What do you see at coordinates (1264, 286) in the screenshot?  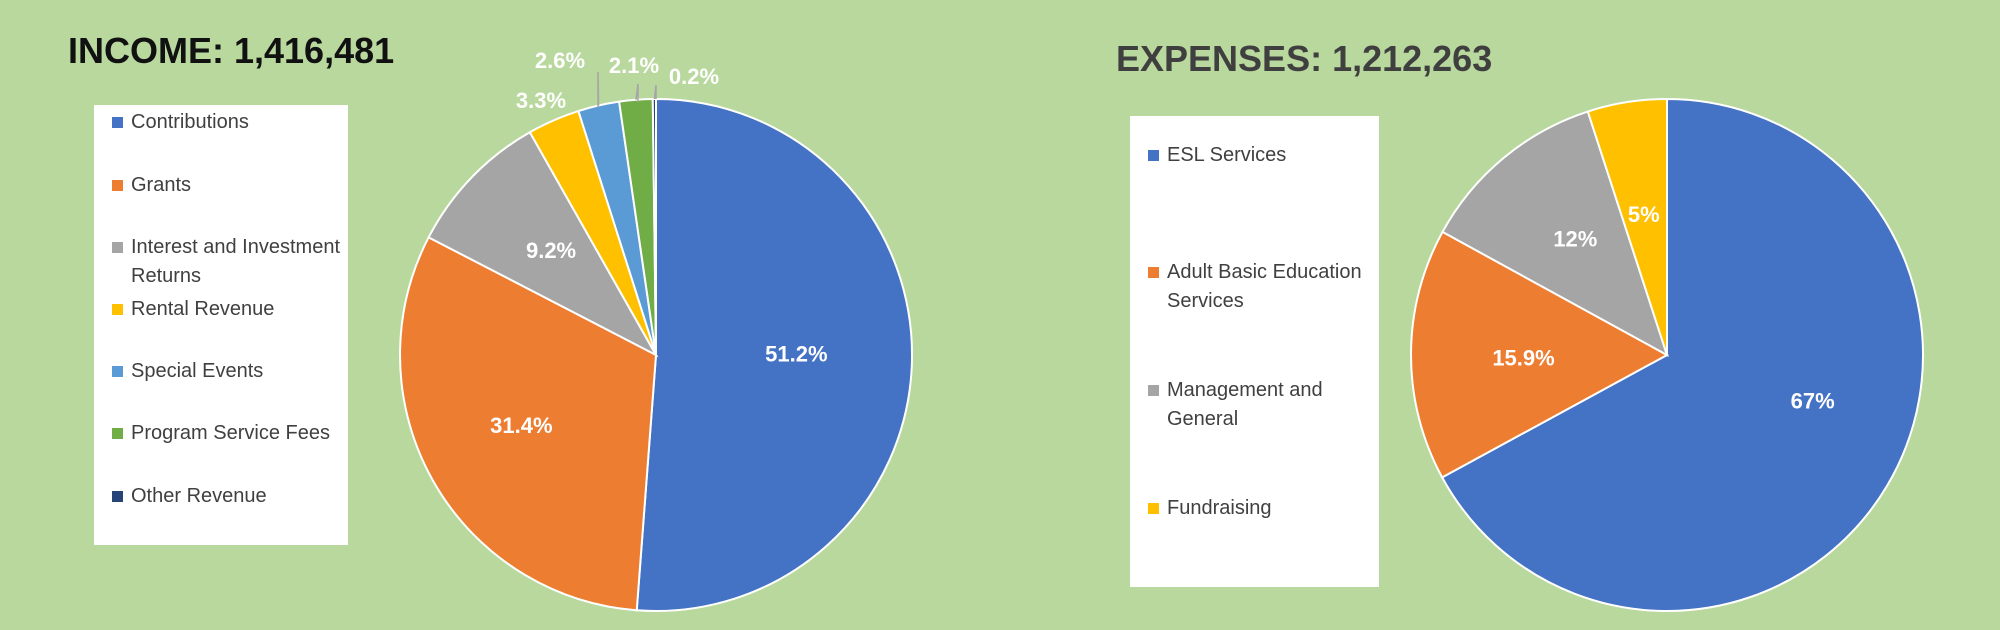 I see `expenses-legend-label-adult-basic-education-services: Adult Basic Education Services` at bounding box center [1264, 286].